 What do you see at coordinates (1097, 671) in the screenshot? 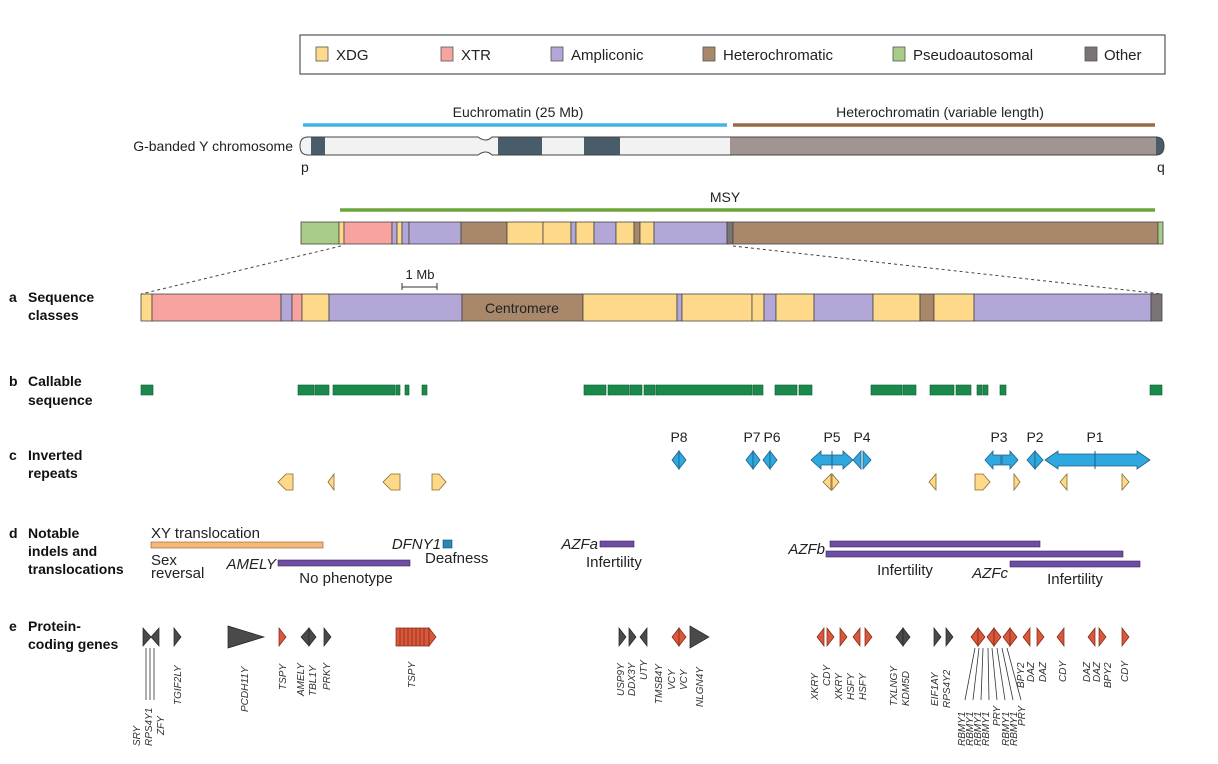
I see `gene-label-daz-4: DAZ` at bounding box center [1097, 671].